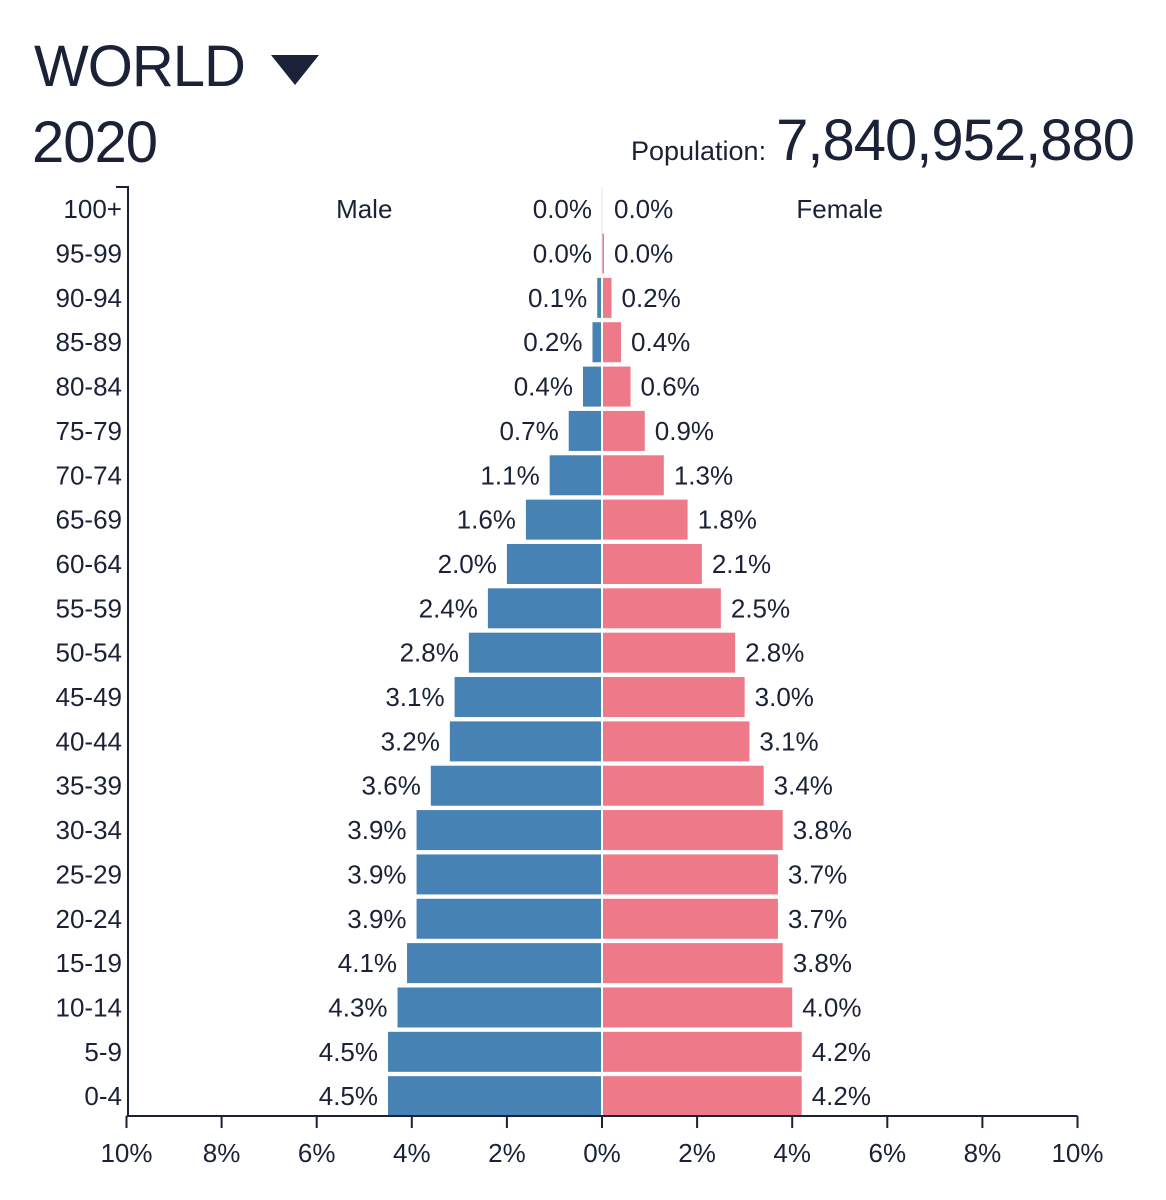  I want to click on female-value-15-19: 3.8%, so click(822, 963).